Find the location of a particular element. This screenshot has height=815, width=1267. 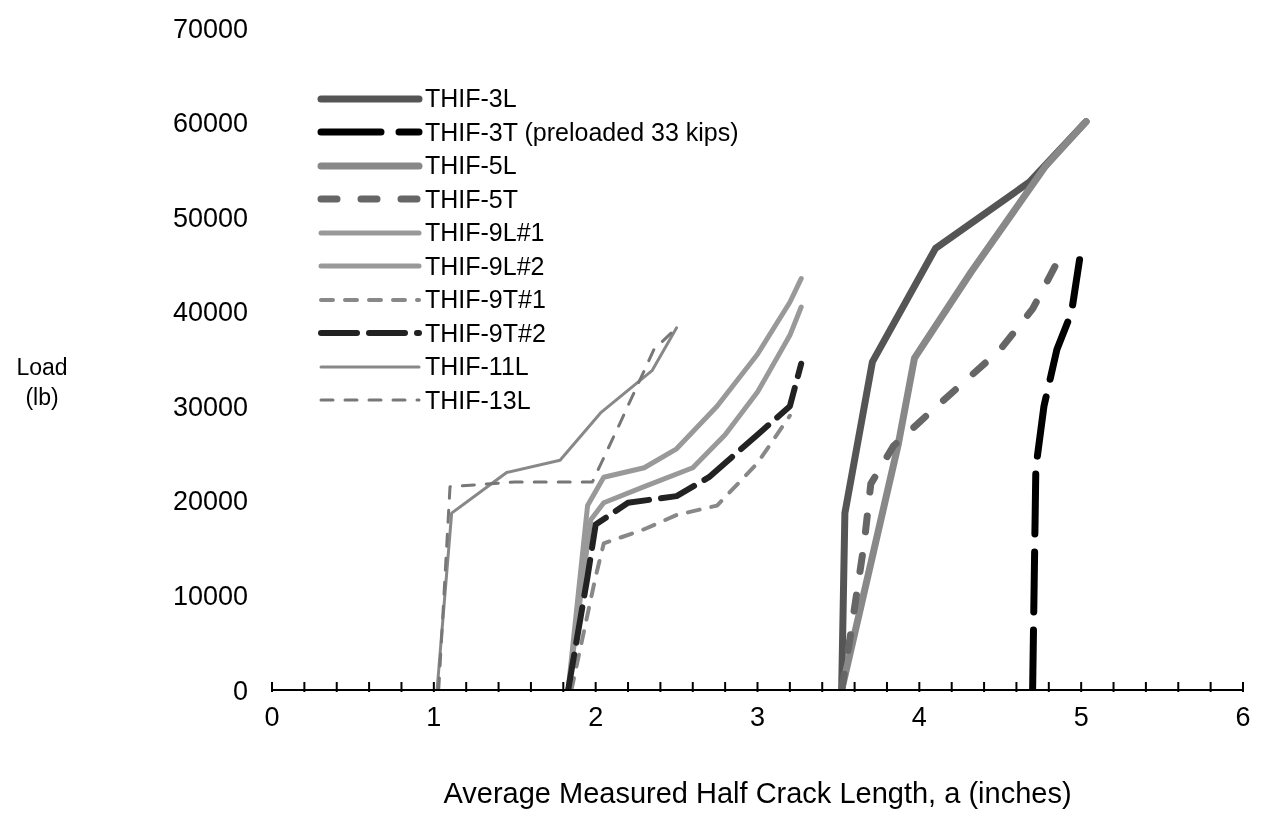

y-tick-label: 0 is located at coordinates (240, 690).